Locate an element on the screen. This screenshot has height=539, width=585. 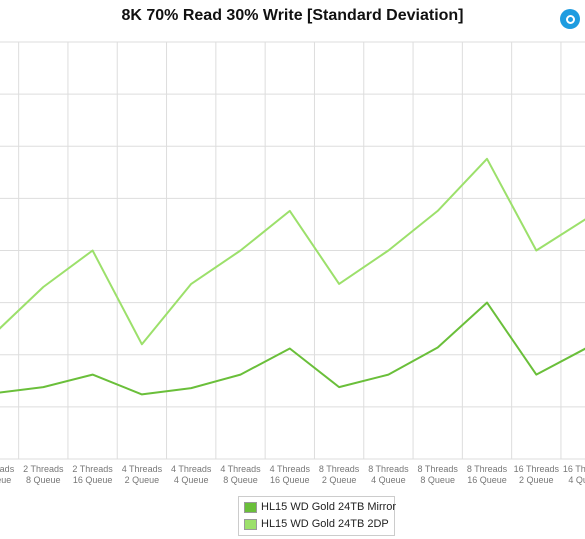
legend-swatch-2dp is located at coordinates (250, 524).